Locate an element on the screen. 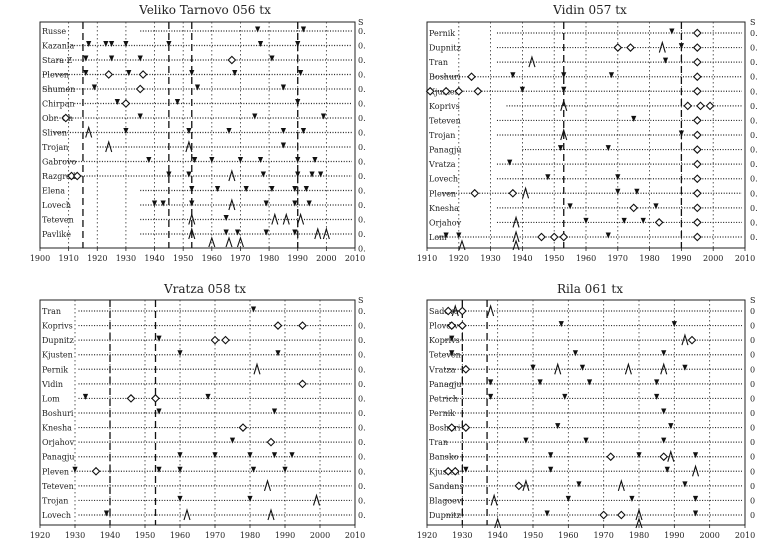 This screenshot has height=543, width=758. station-label: Petrich is located at coordinates (443, 398).